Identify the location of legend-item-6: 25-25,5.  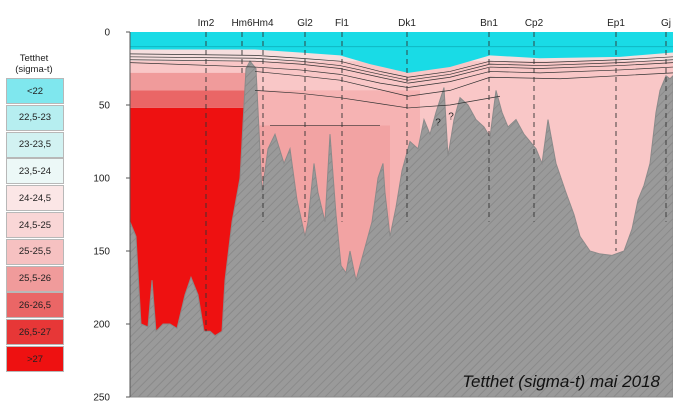
(35, 251).